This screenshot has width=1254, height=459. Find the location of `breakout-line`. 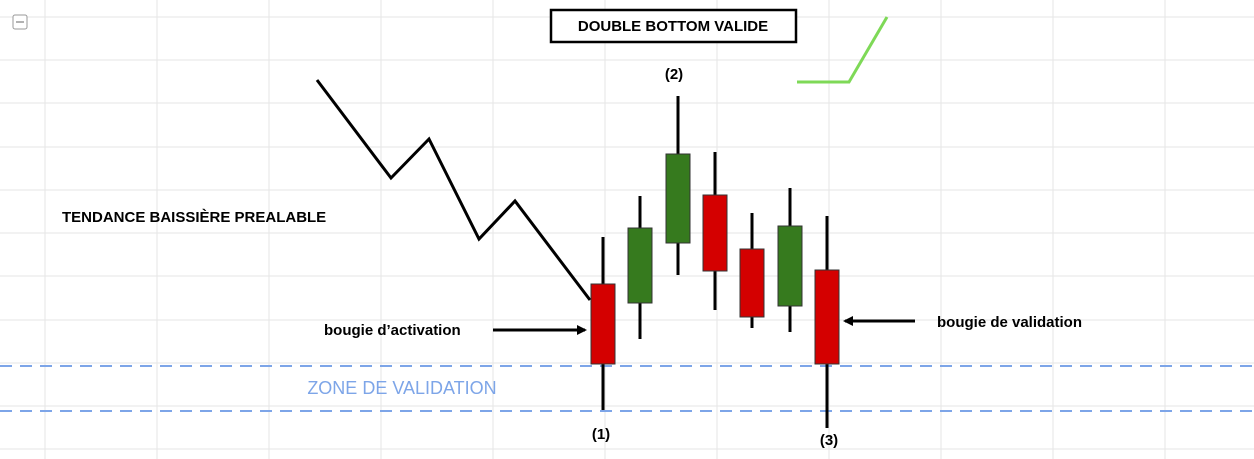

breakout-line is located at coordinates (843, 50).